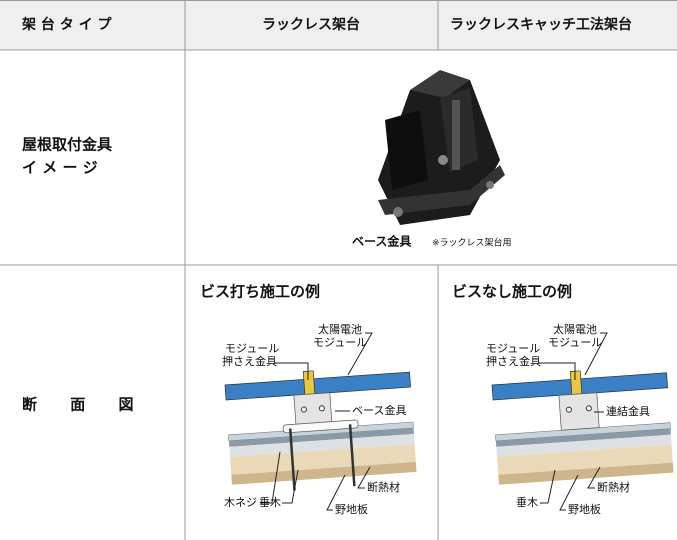  What do you see at coordinates (67, 145) in the screenshot?
I see `row-label: 屋根取付金具` at bounding box center [67, 145].